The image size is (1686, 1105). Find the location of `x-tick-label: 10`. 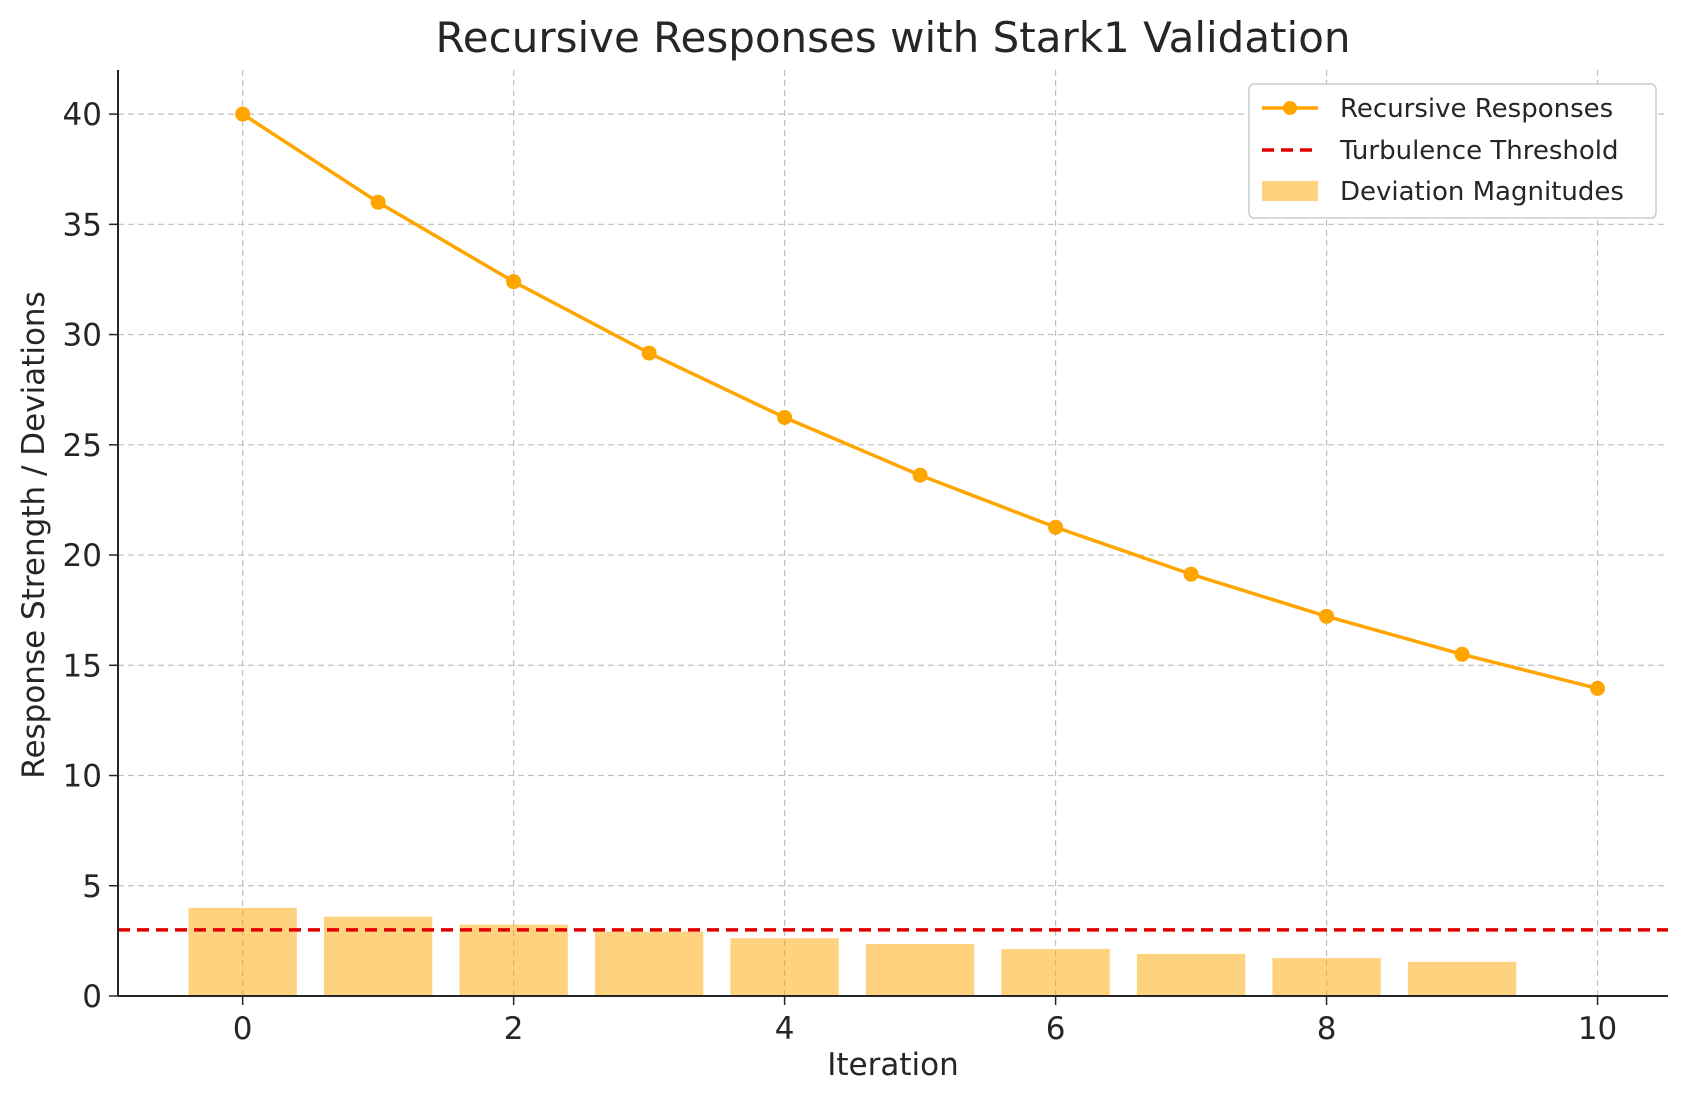

x-tick-label: 10 is located at coordinates (1597, 1029).